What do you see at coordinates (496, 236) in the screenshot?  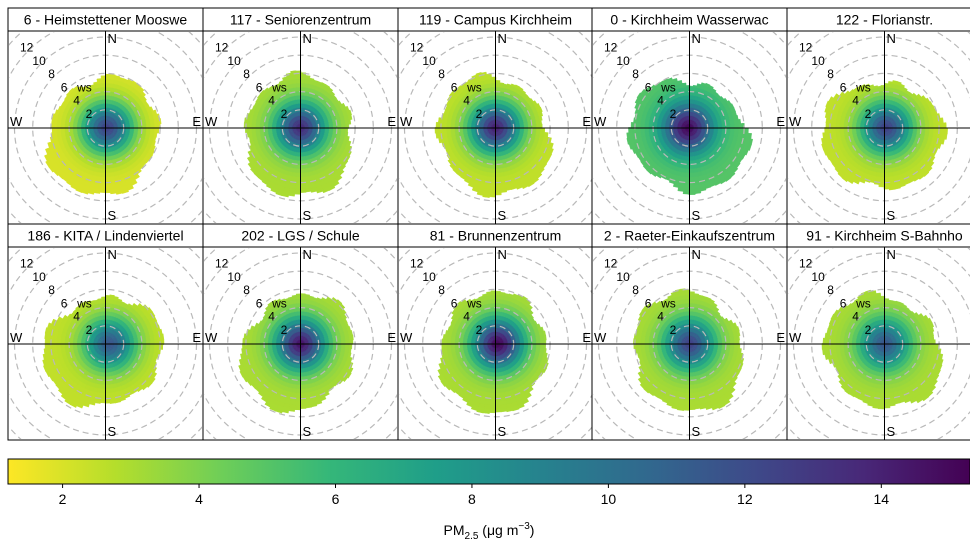 I see `panel-title: 81 - Brunnenzentrum` at bounding box center [496, 236].